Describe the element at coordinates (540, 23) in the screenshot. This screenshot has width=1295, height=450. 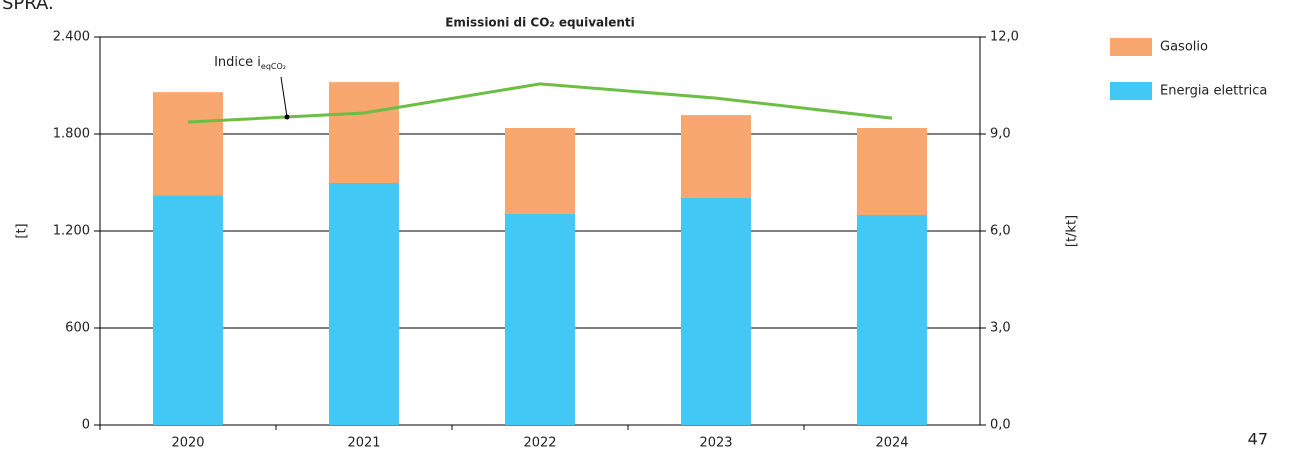
I see `chart-title: Emissioni di CO₂ equivalenti` at that location.